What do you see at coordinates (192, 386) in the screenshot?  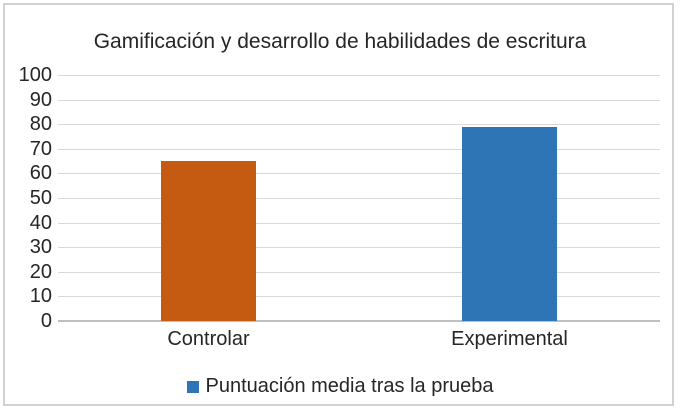 I see `legend-marker-icon` at bounding box center [192, 386].